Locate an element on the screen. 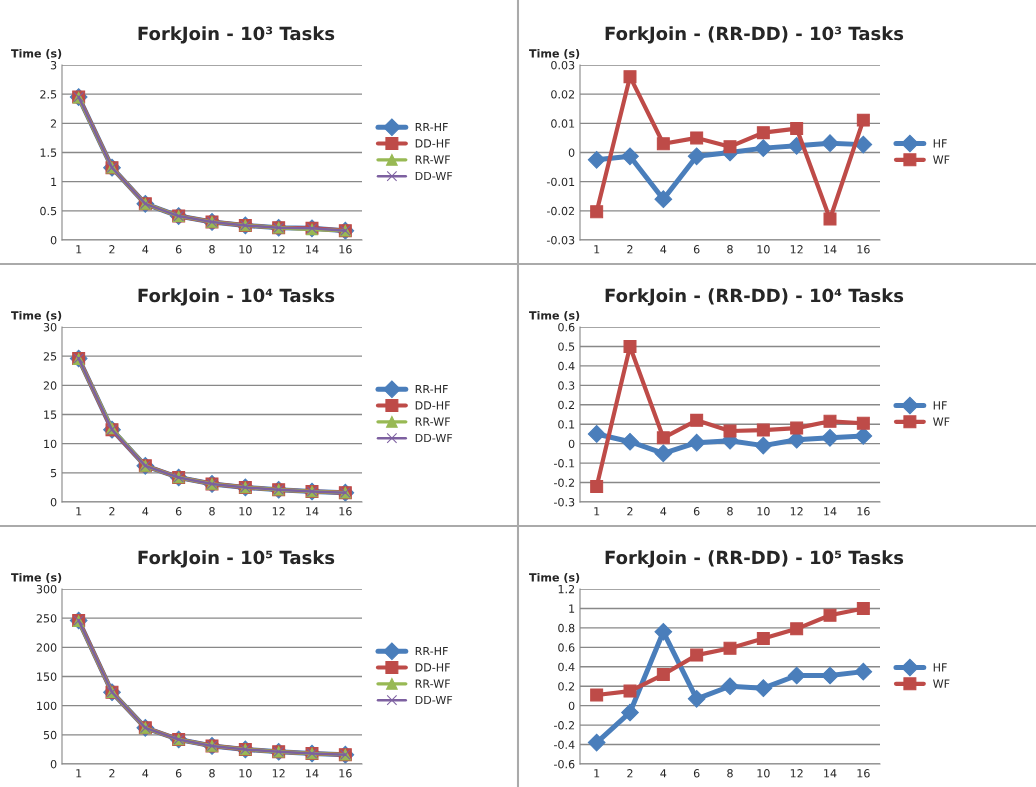  y-tick-label: 0.4 is located at coordinates (566, 667).